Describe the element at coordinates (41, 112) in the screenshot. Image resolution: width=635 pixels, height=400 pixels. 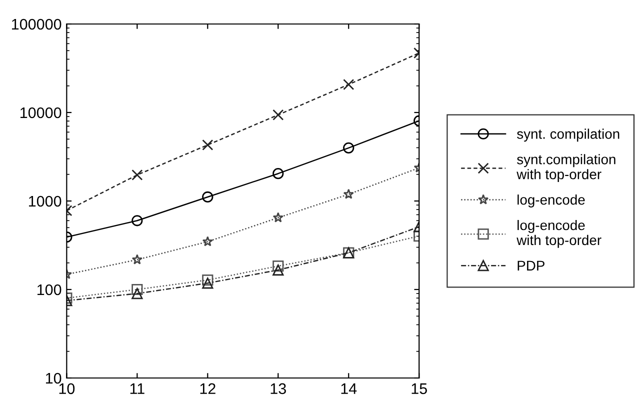
I see `y-tick-label: 10000` at that location.